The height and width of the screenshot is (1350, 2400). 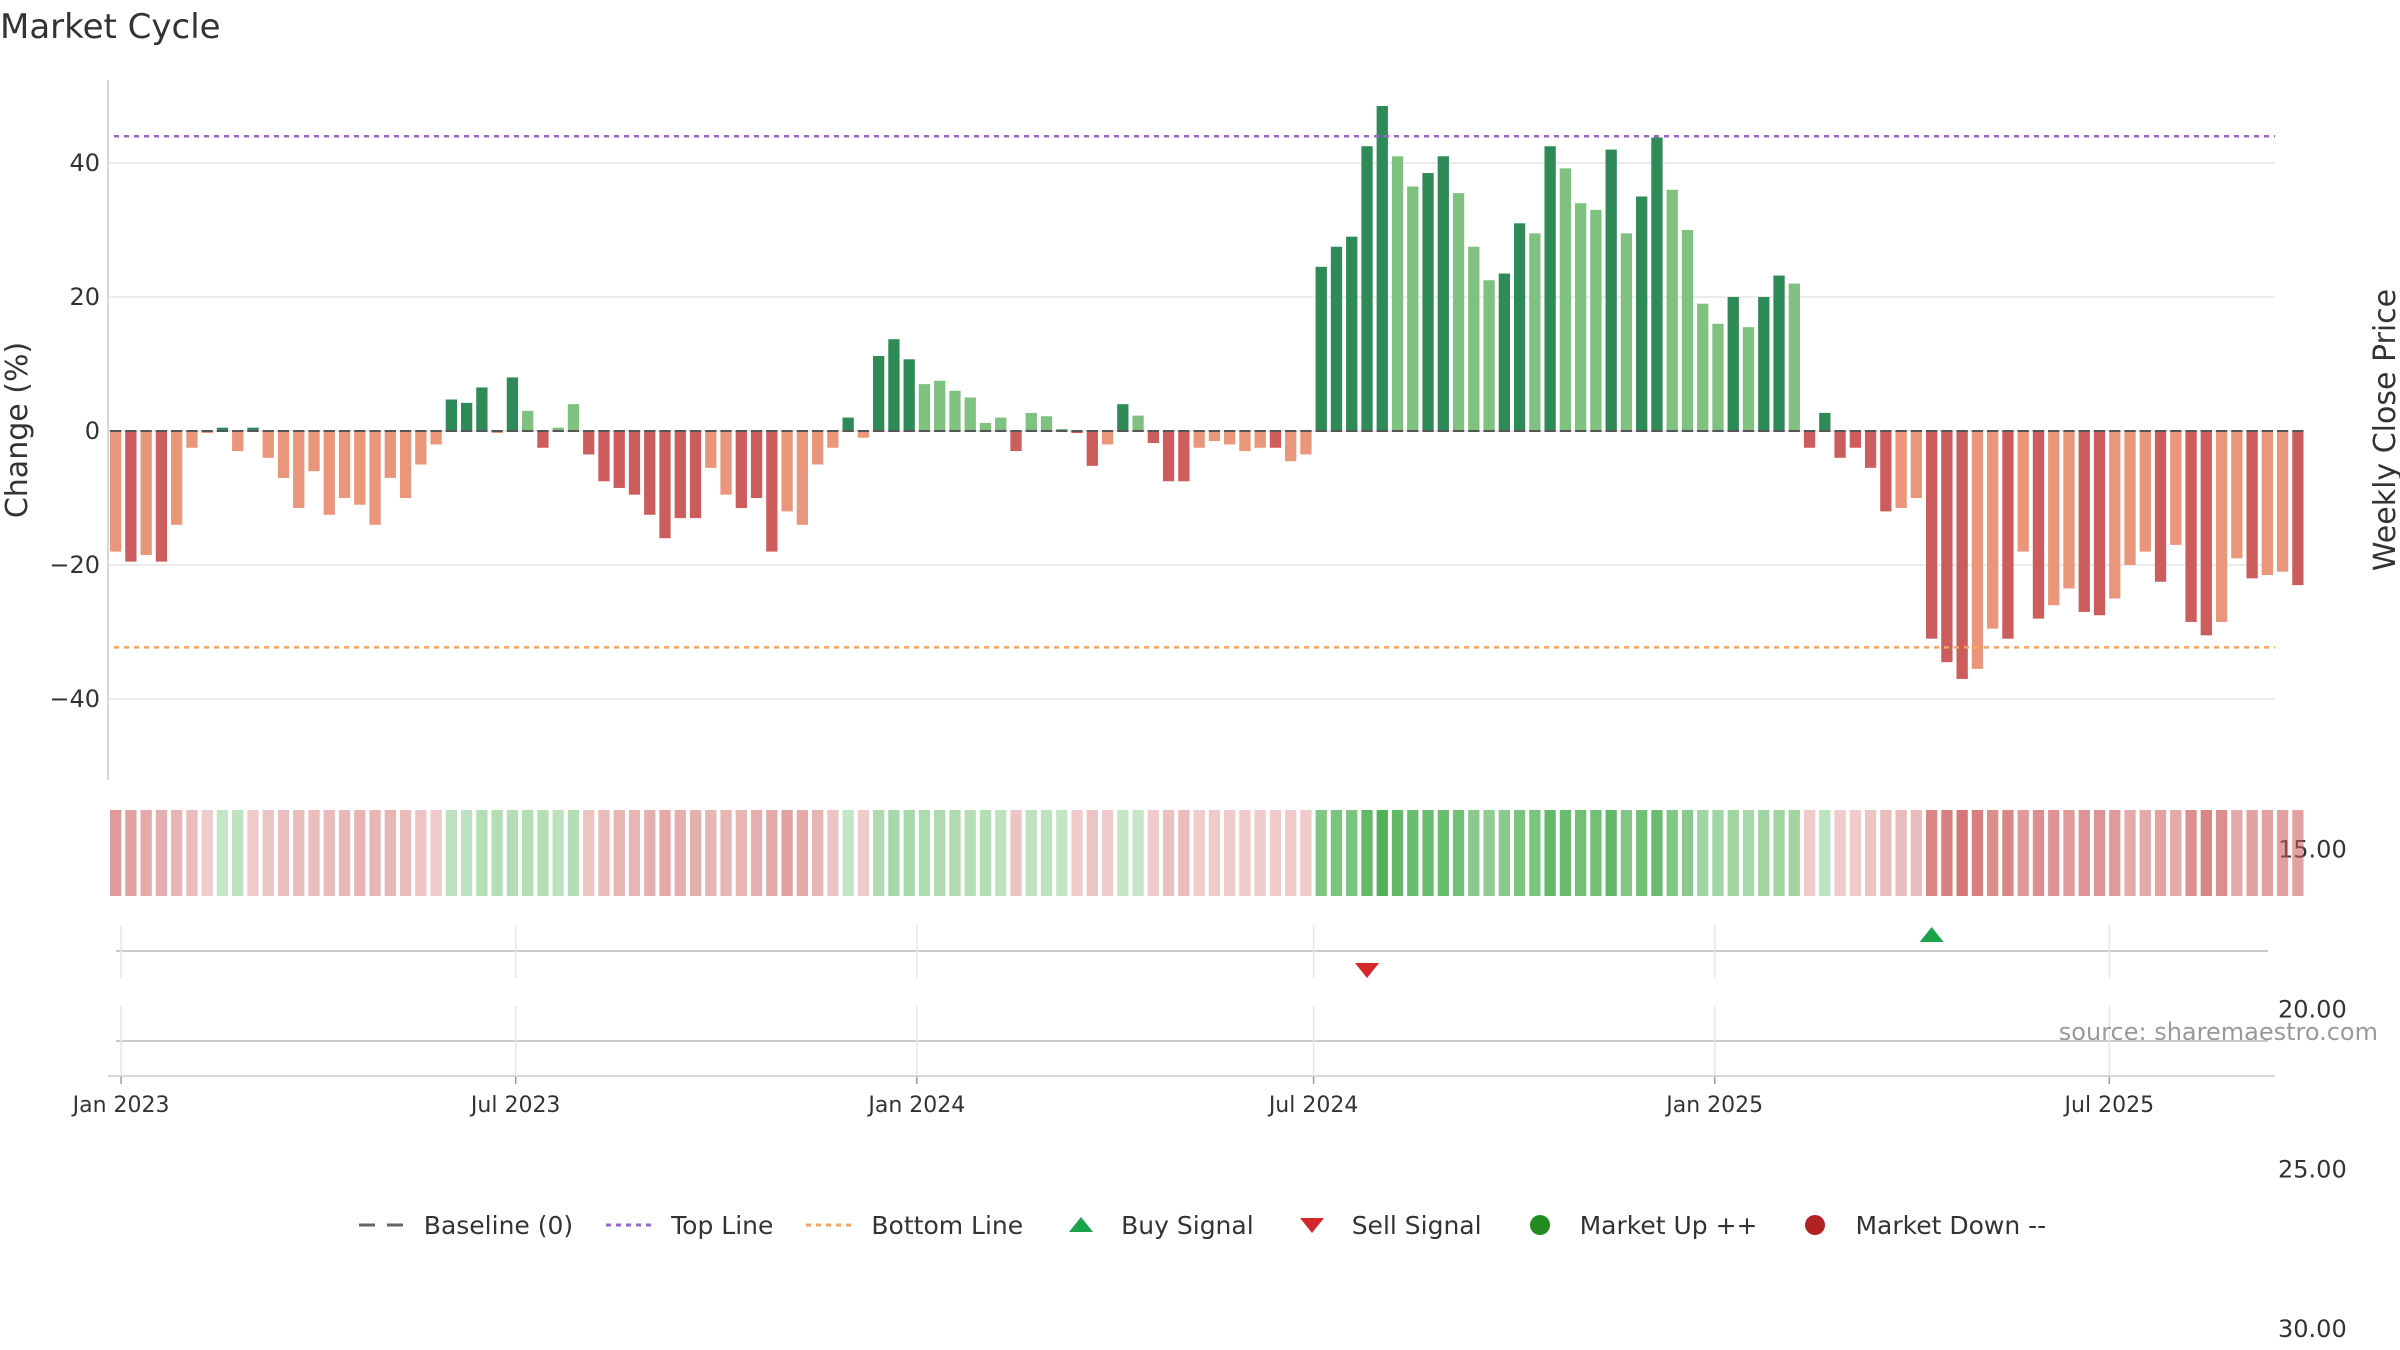 I want to click on legend-item: Baseline (0), so click(x=463, y=1225).